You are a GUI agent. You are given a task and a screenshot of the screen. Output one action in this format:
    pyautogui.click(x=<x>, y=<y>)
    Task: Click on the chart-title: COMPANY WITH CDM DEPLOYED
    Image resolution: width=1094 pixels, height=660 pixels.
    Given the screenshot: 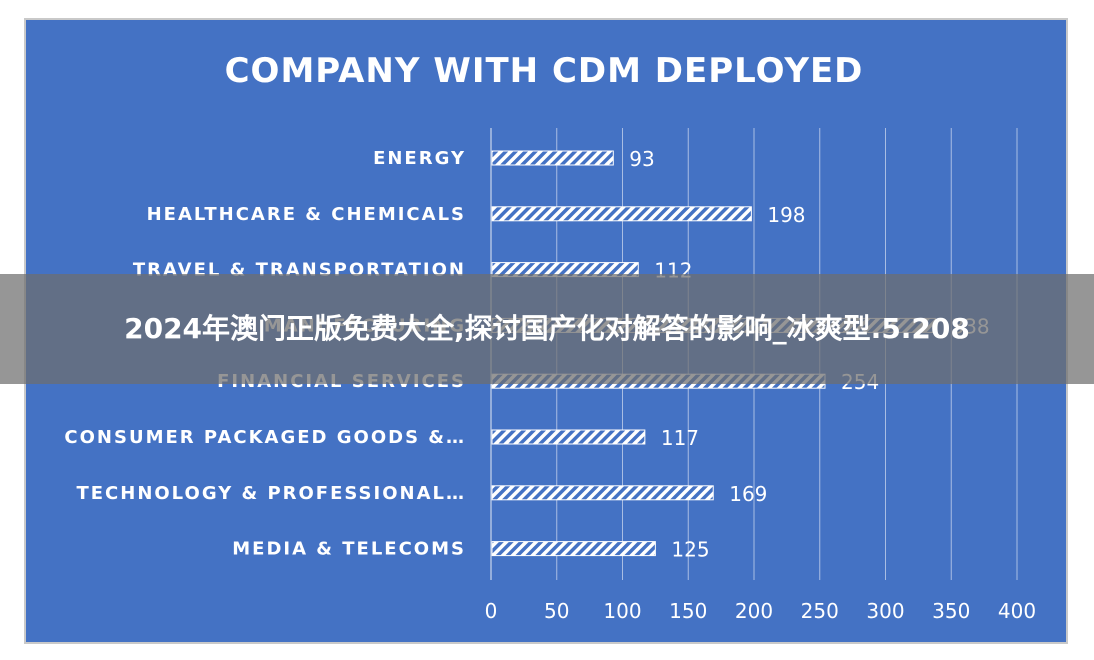 What is the action you would take?
    pyautogui.click(x=544, y=71)
    